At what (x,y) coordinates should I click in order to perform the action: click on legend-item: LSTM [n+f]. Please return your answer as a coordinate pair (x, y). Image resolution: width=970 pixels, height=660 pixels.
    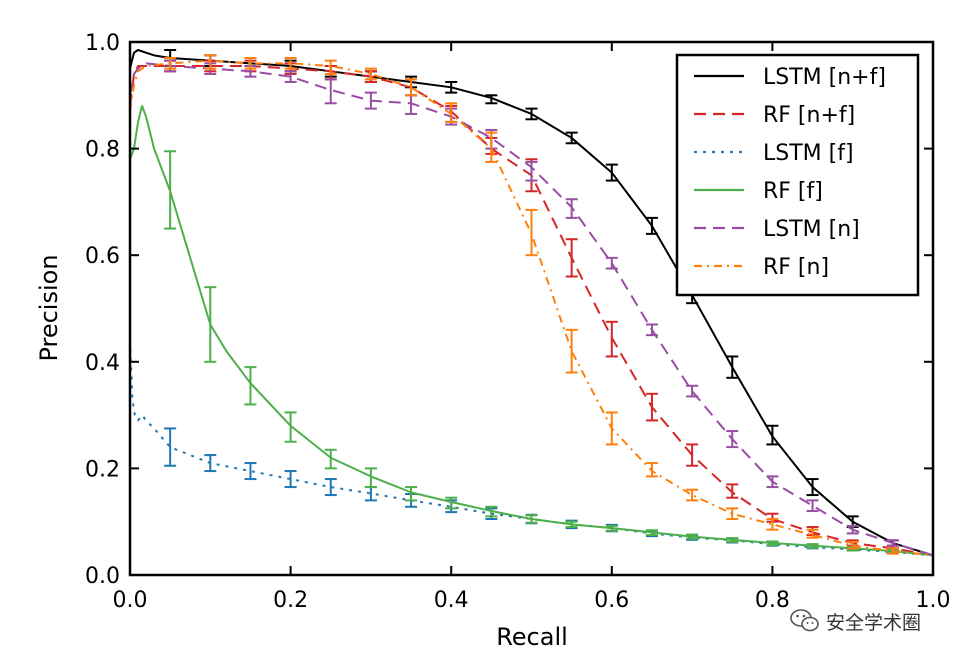
    Looking at the image, I should click on (790, 77).